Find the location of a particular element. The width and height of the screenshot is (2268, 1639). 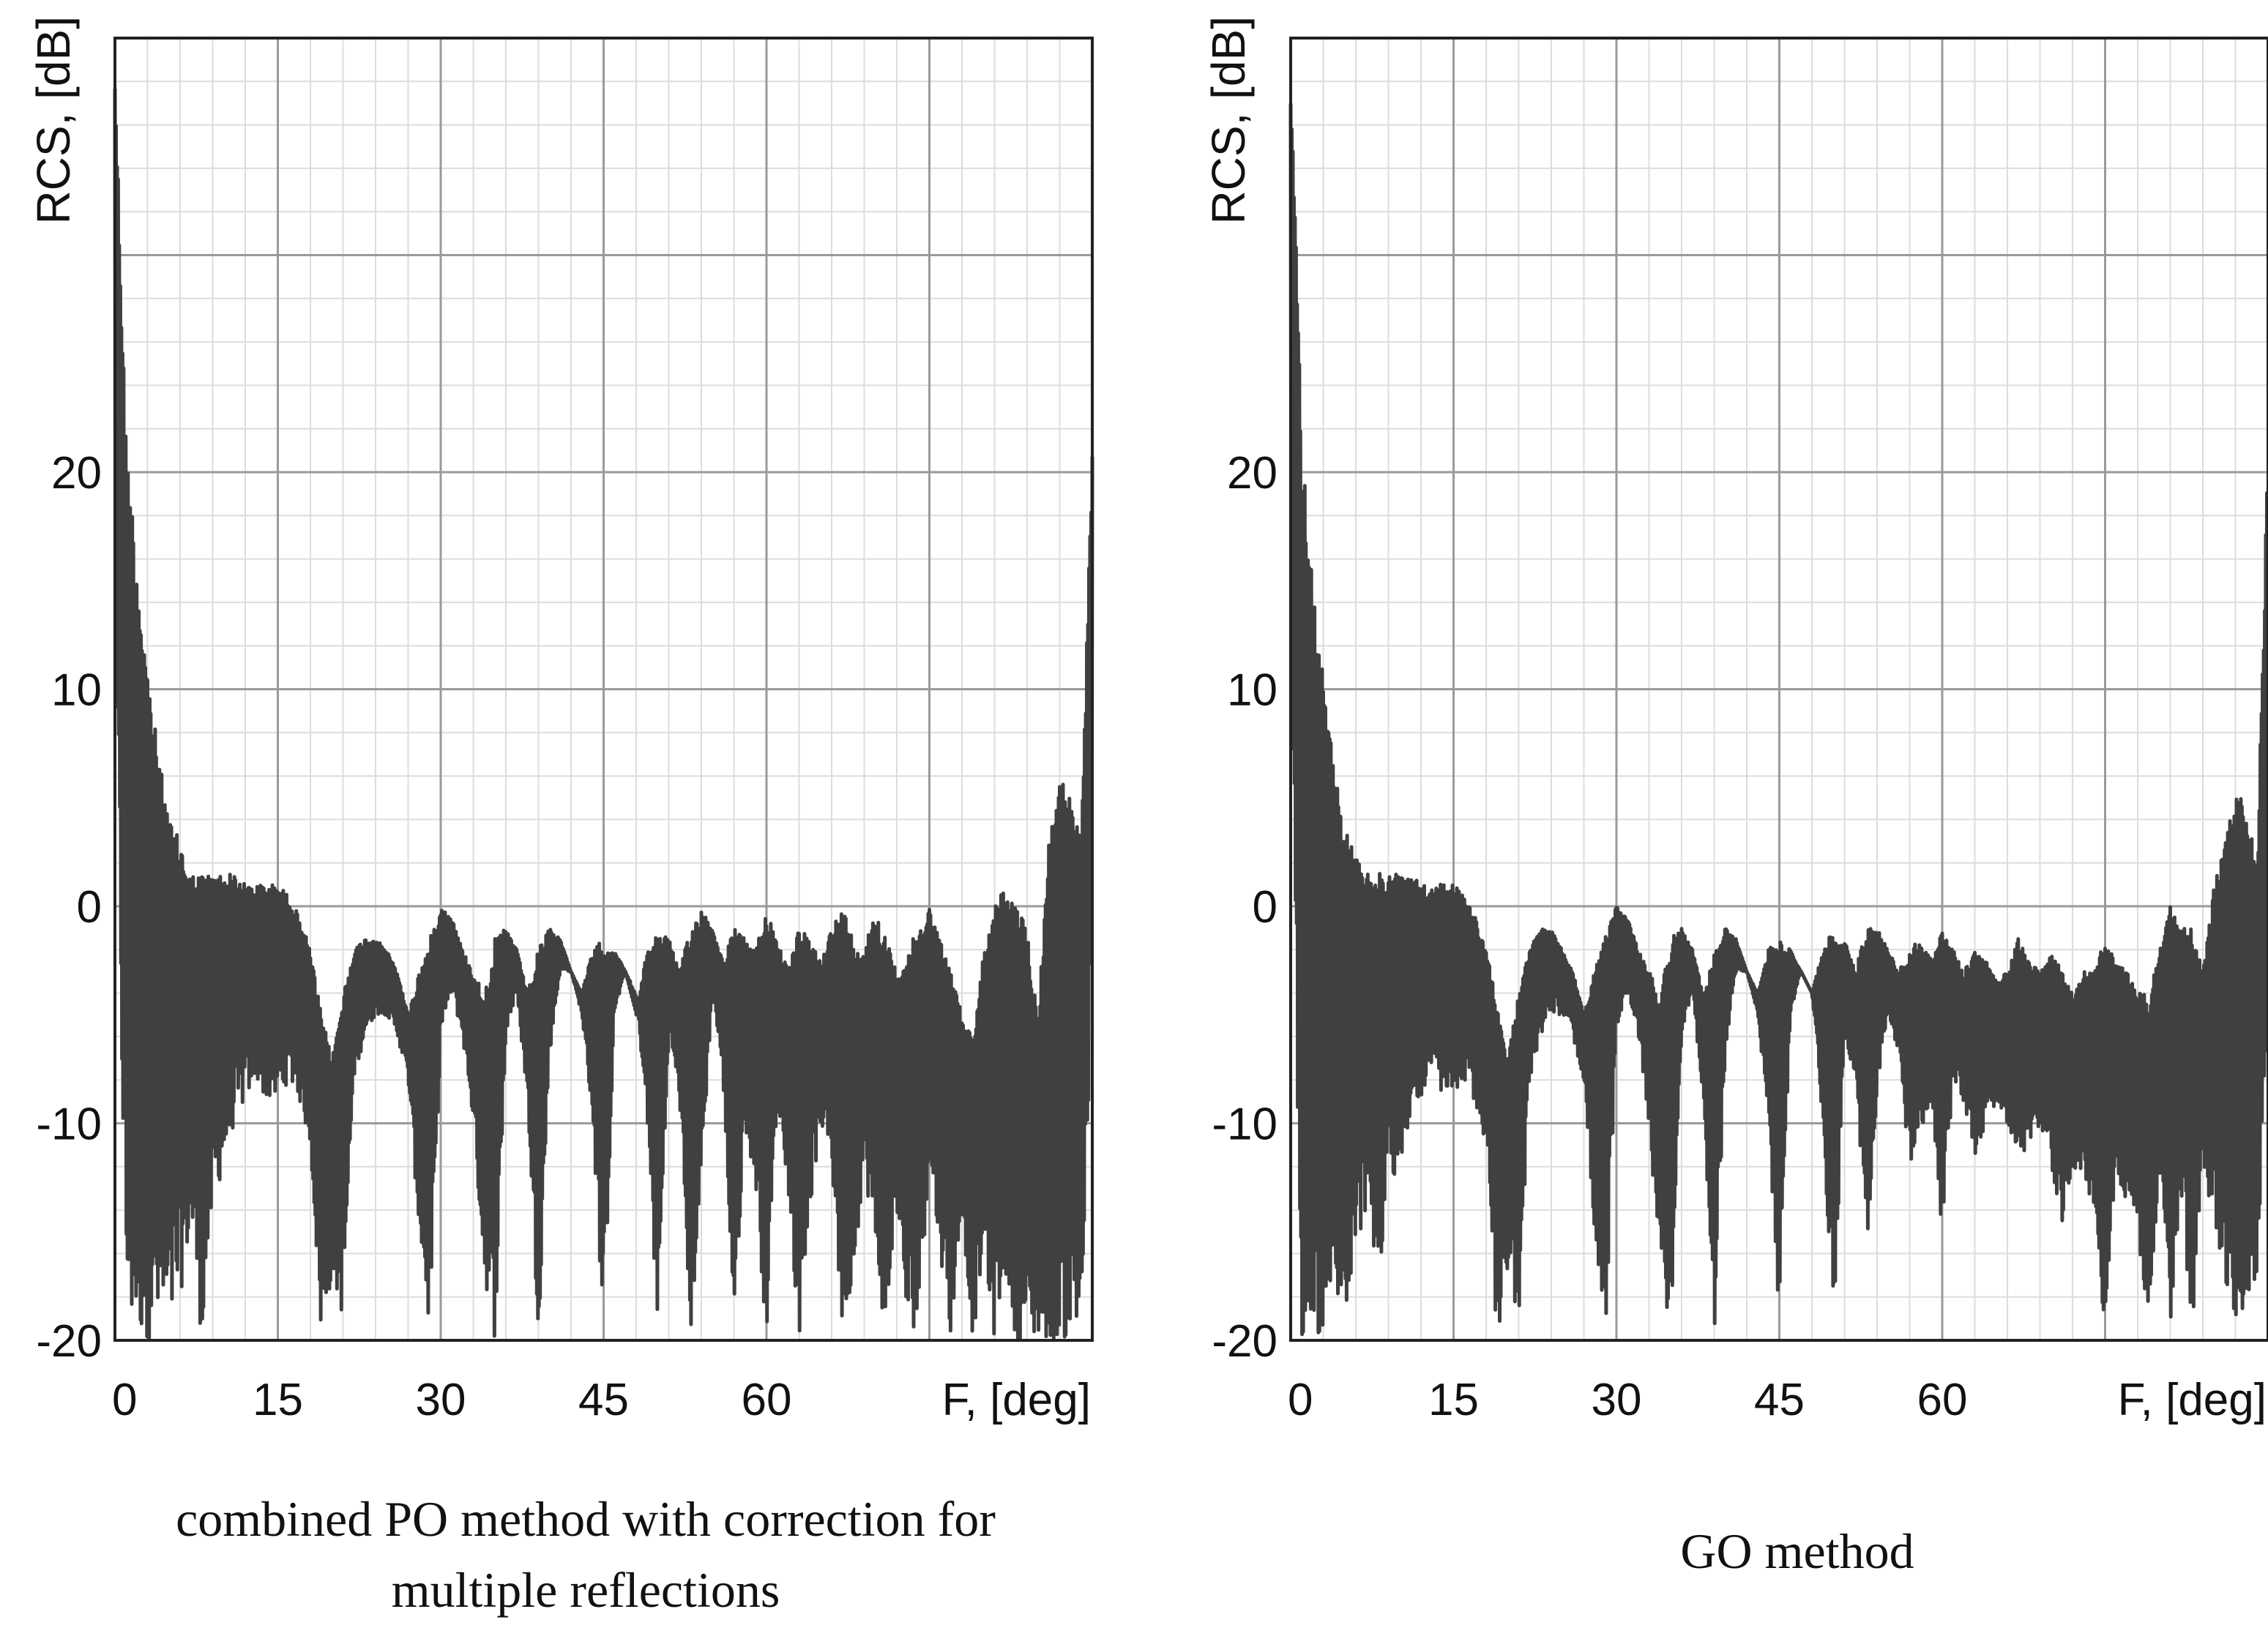

right-y-tick-labels: 20 10 0 -10 -20 is located at coordinates (1244, 908).